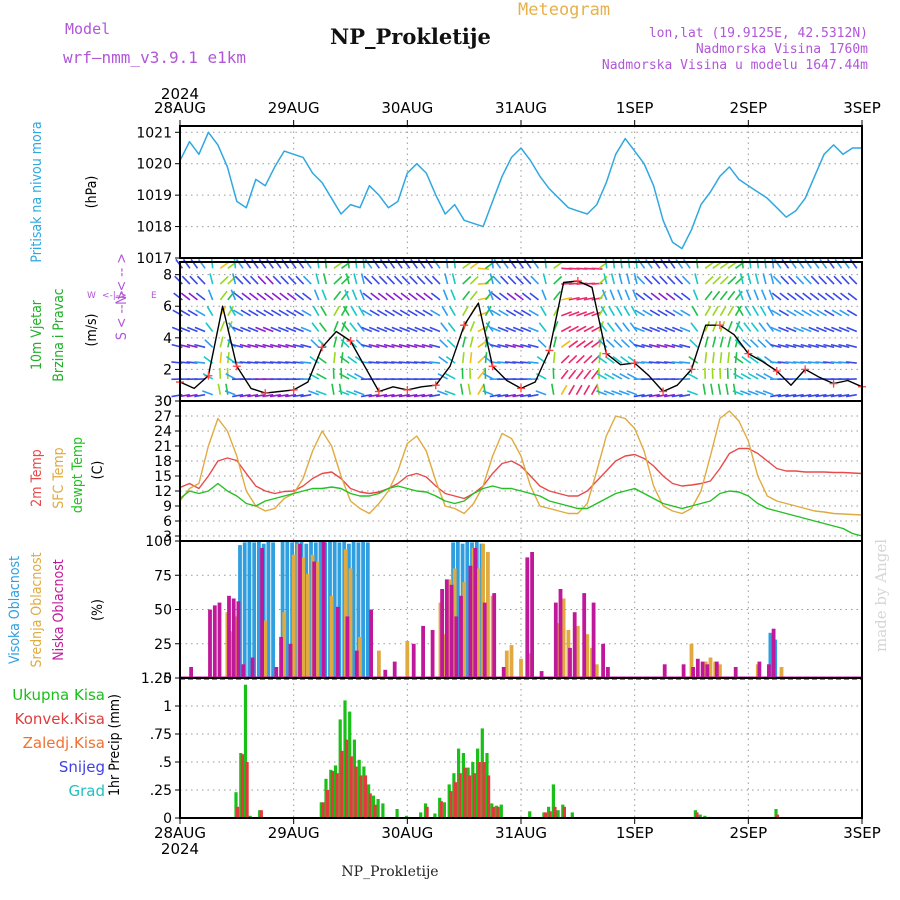 The height and width of the screenshot is (900, 900). What do you see at coordinates (163, 477) in the screenshot?
I see `y-tick-label: 15` at bounding box center [163, 477].